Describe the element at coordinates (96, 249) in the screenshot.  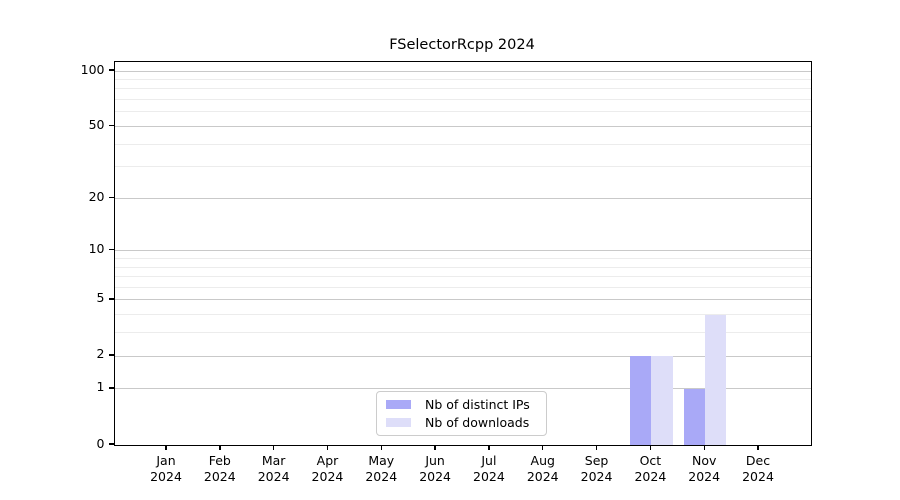
I see `y-axis-tick-label: 10` at that location.